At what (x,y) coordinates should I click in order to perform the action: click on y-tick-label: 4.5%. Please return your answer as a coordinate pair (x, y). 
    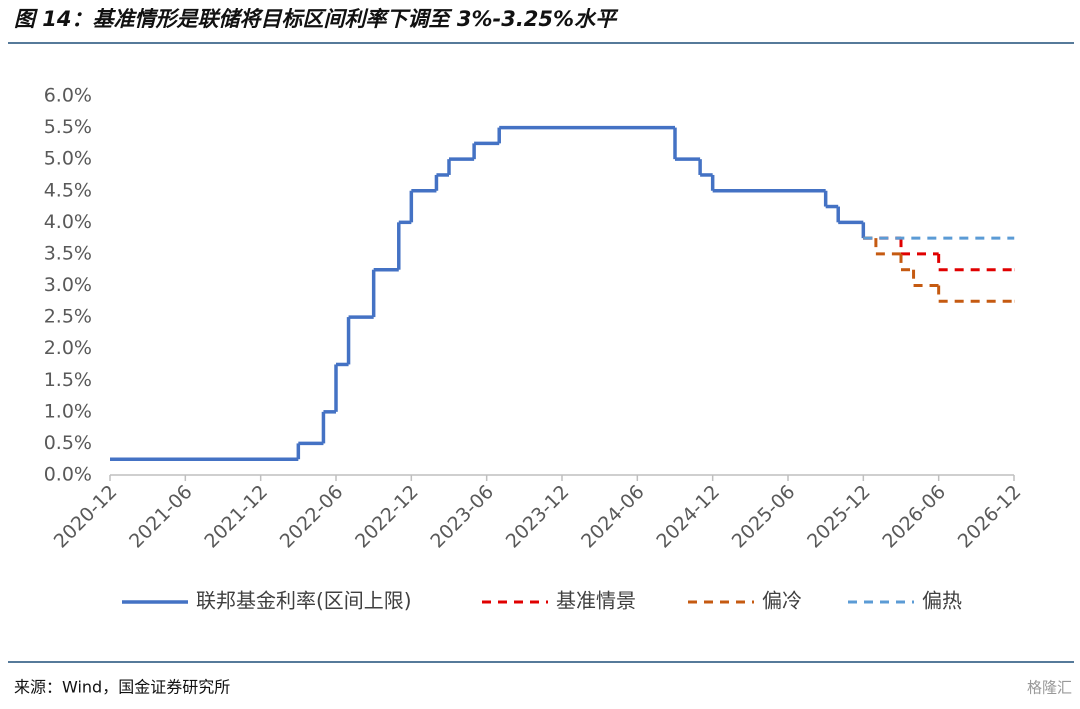
    Looking at the image, I should click on (68, 190).